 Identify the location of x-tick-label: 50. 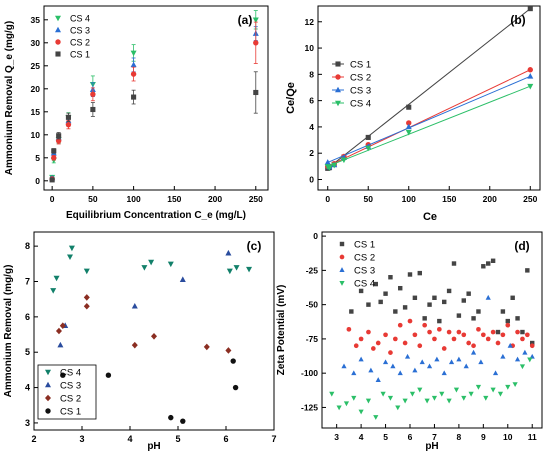
(93, 199).